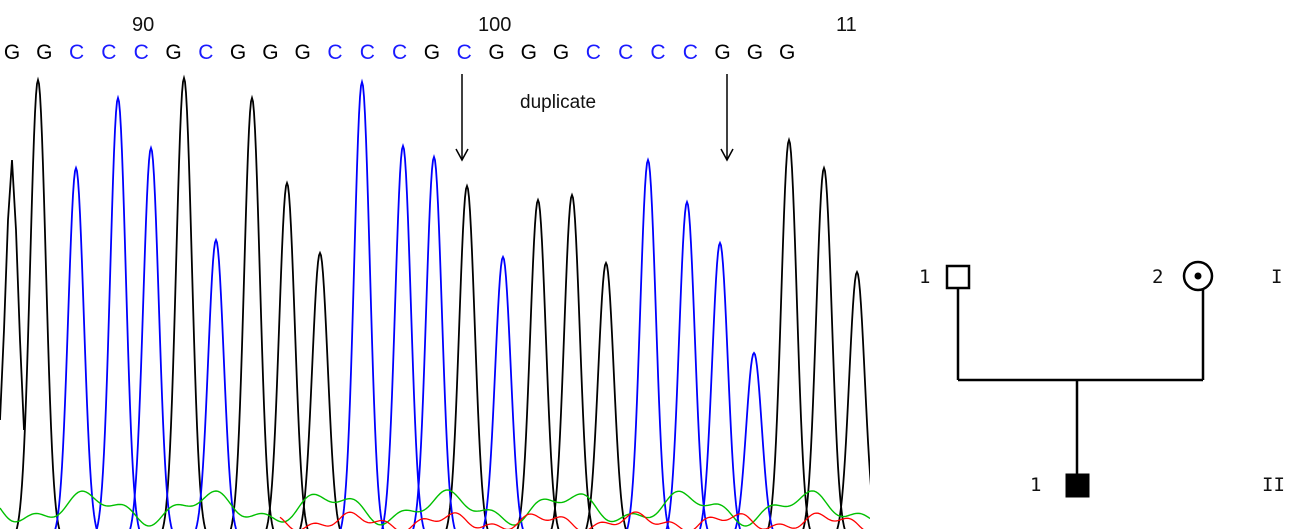 The image size is (1305, 529). I want to click on son-number: 1, so click(1036, 485).